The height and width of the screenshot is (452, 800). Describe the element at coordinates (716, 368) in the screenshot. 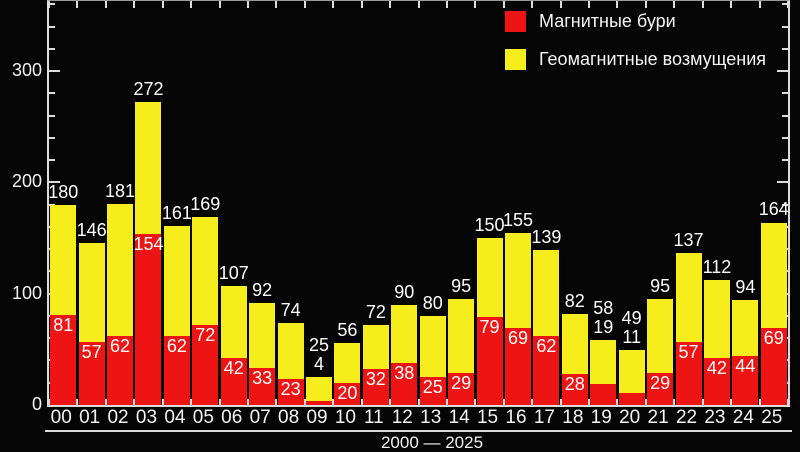

I see `storms-value-label: 42` at that location.